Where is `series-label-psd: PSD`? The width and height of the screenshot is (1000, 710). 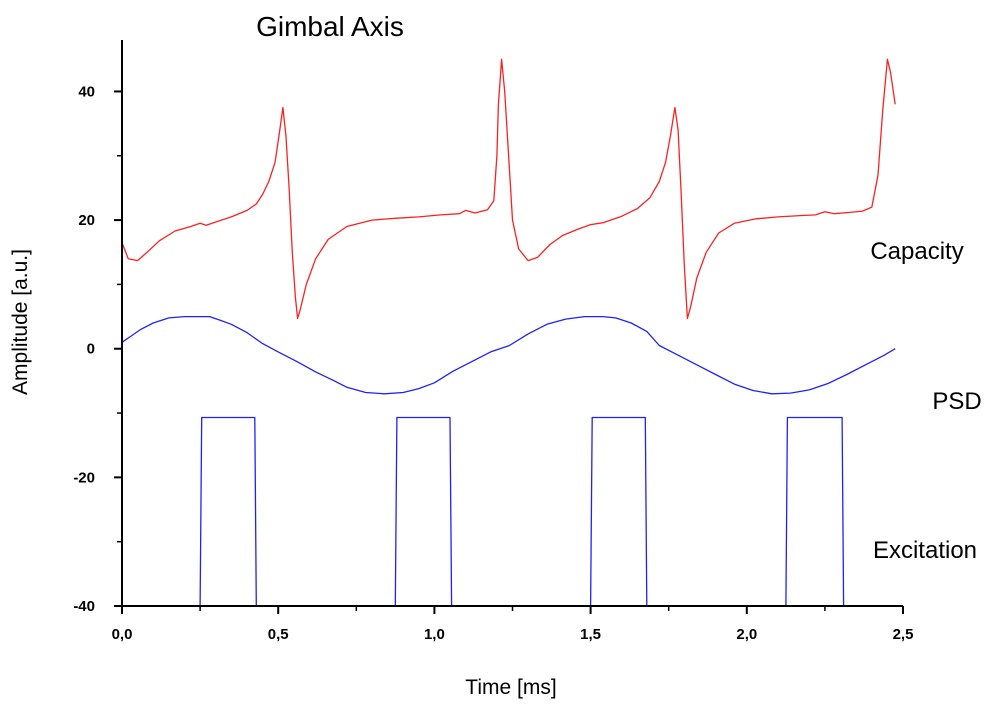
series-label-psd: PSD is located at coordinates (956, 401).